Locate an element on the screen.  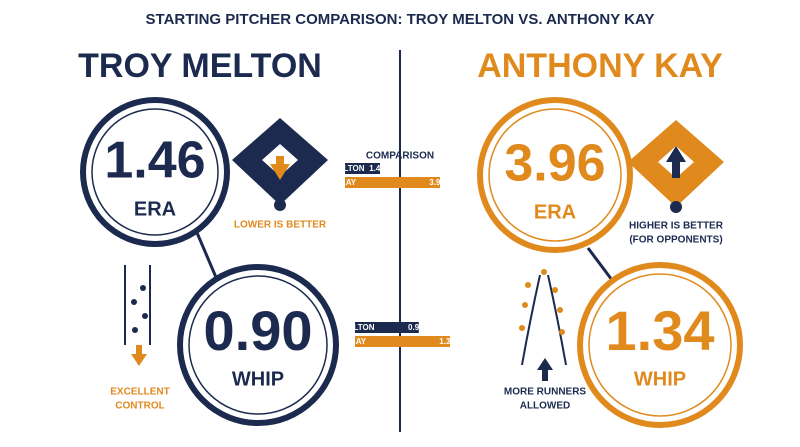
bar-value: 3.96 is located at coordinates (437, 182).